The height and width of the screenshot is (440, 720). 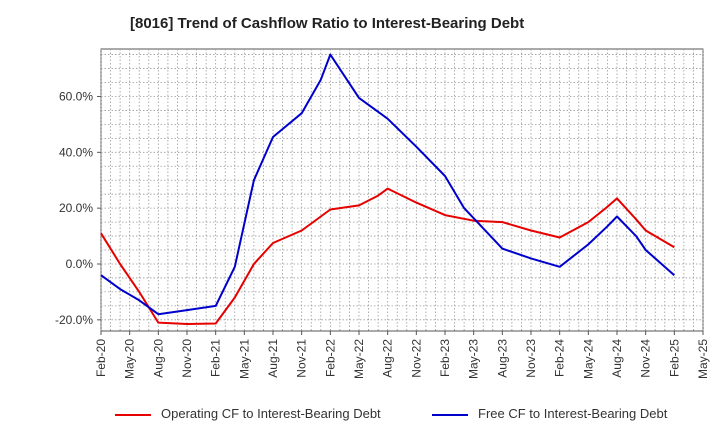 What do you see at coordinates (271, 413) in the screenshot?
I see `legend-label-operating-cf: Operating CF to Interest-Bearing Debt` at bounding box center [271, 413].